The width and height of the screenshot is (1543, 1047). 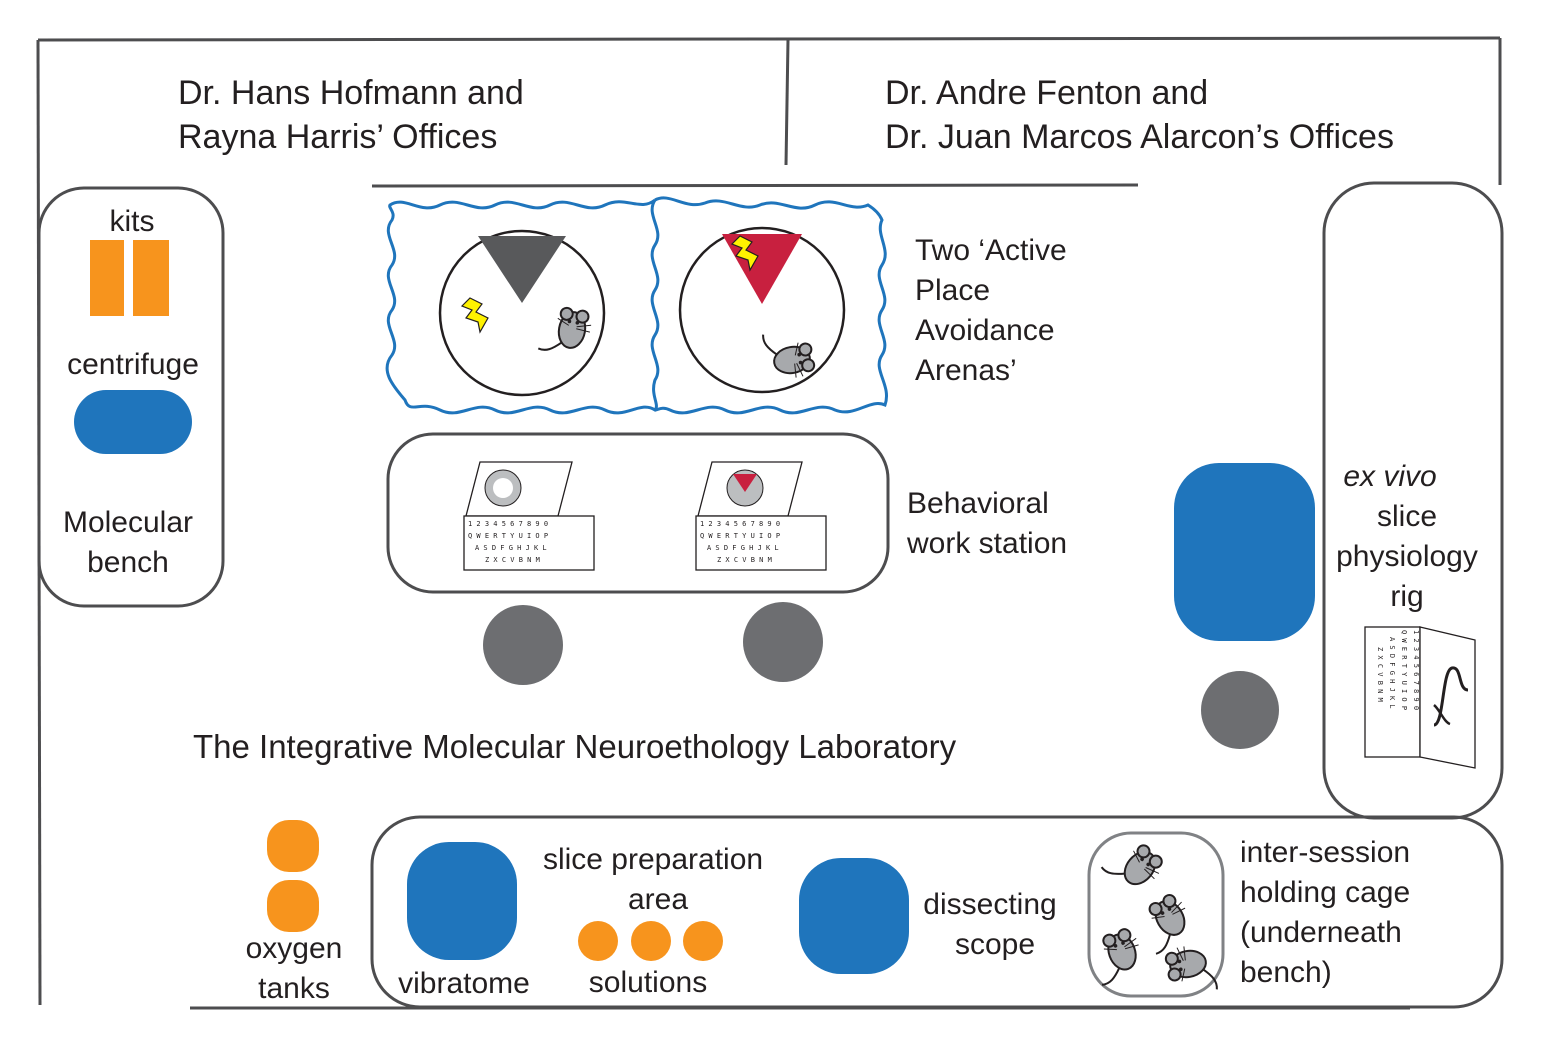 I want to click on molecular-bench-label-line1: Molecular, so click(x=128, y=522).